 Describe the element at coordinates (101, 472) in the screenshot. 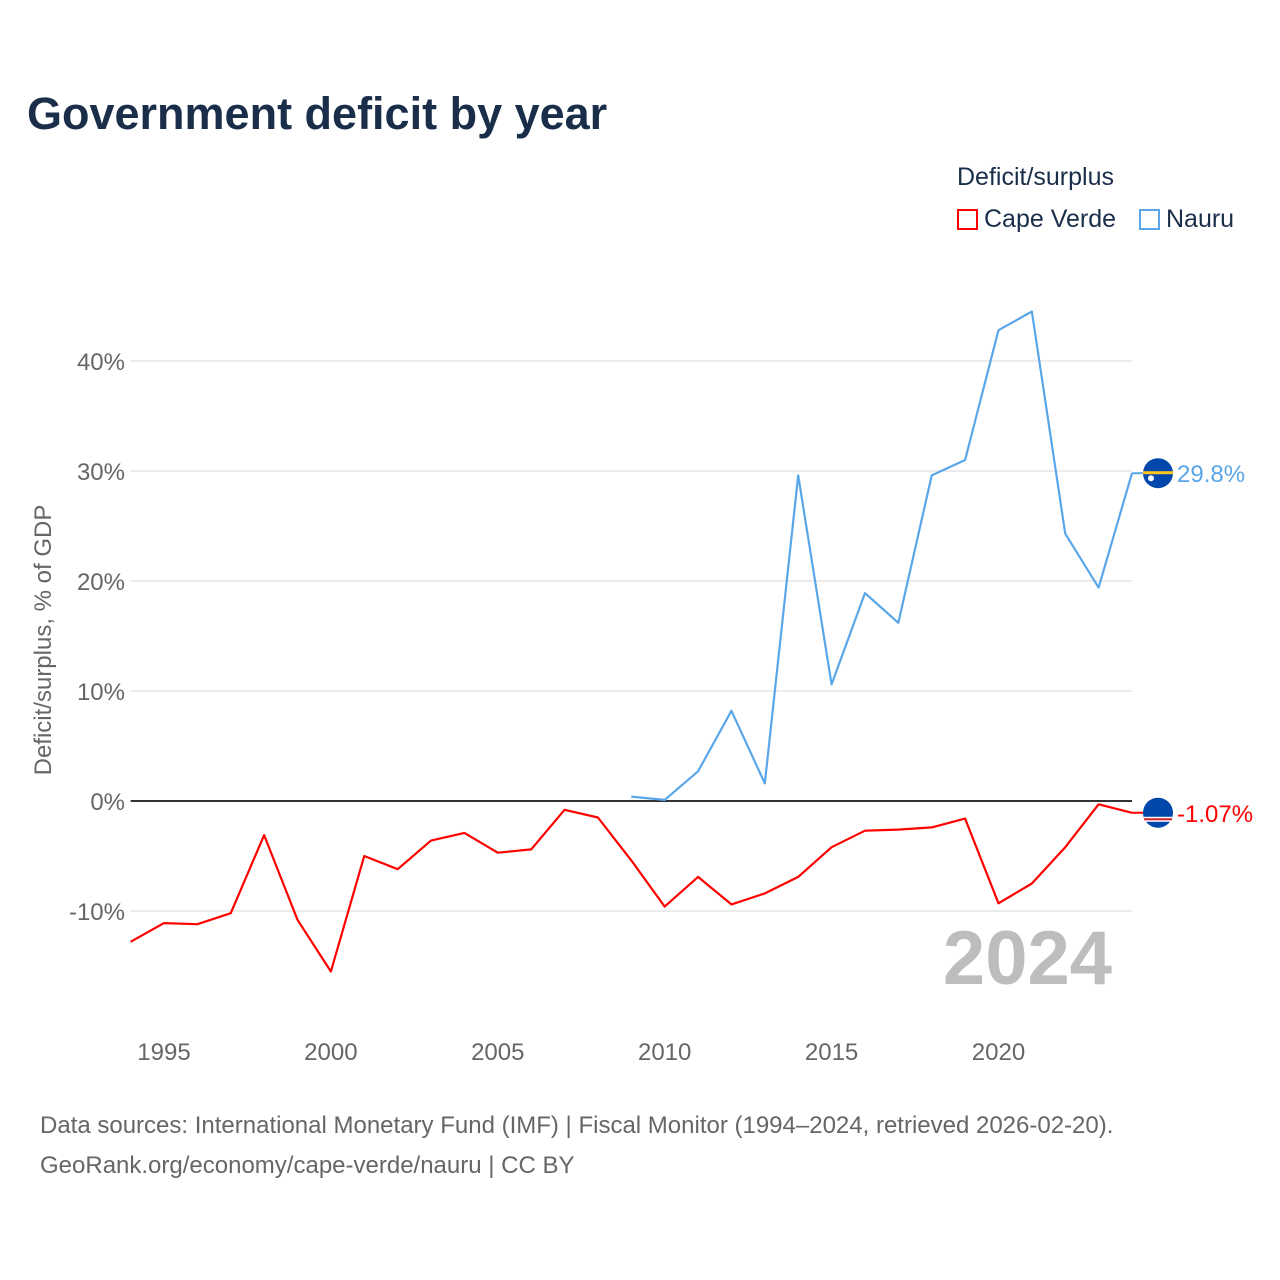

I see `y-tick-label: 30%` at that location.